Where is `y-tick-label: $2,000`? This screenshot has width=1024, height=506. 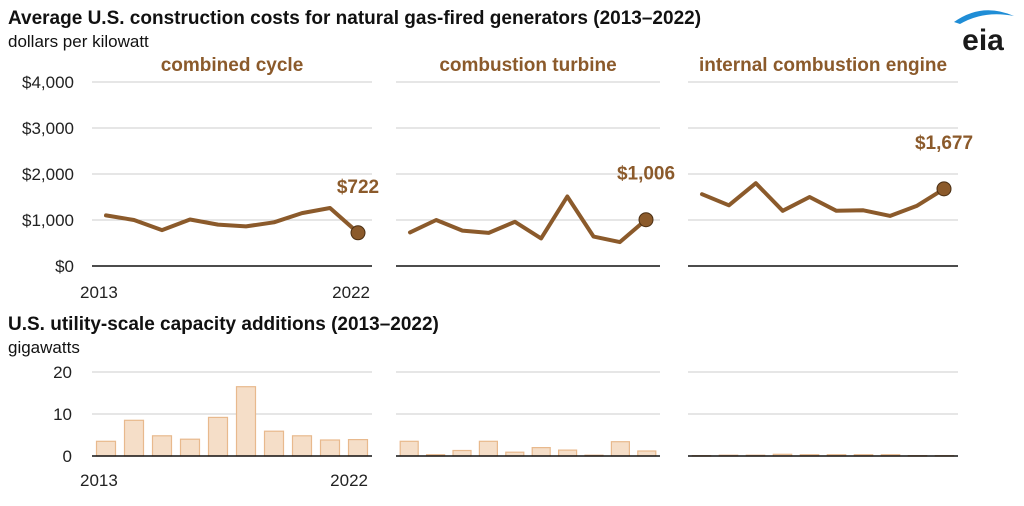 y-tick-label: $2,000 is located at coordinates (48, 174).